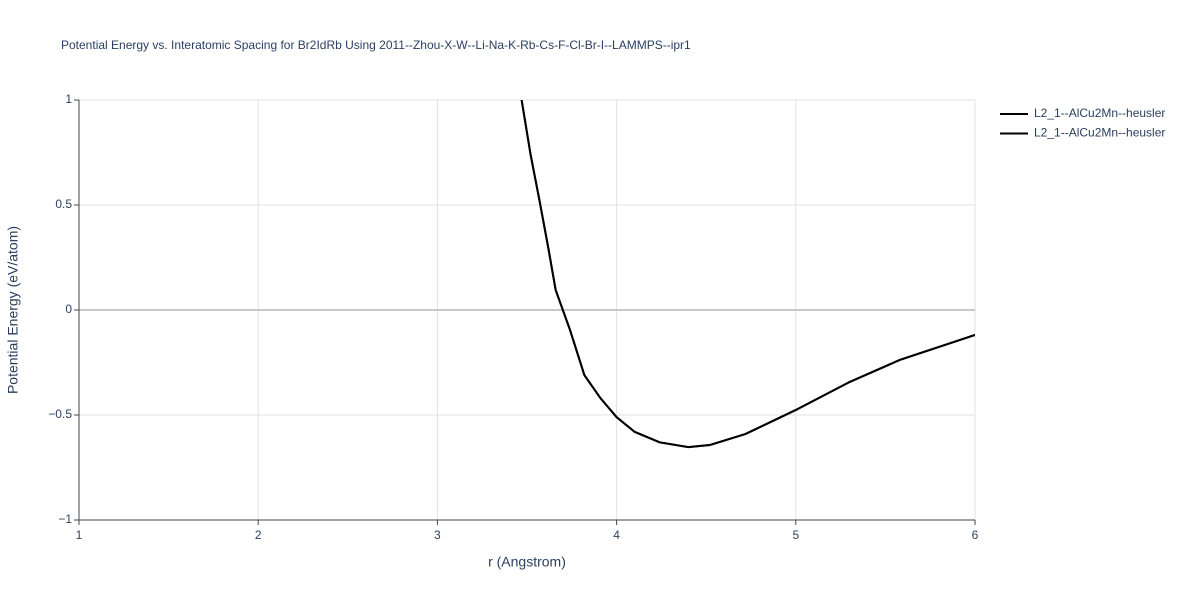  I want to click on y-tick-label: 0.5, so click(63, 204).